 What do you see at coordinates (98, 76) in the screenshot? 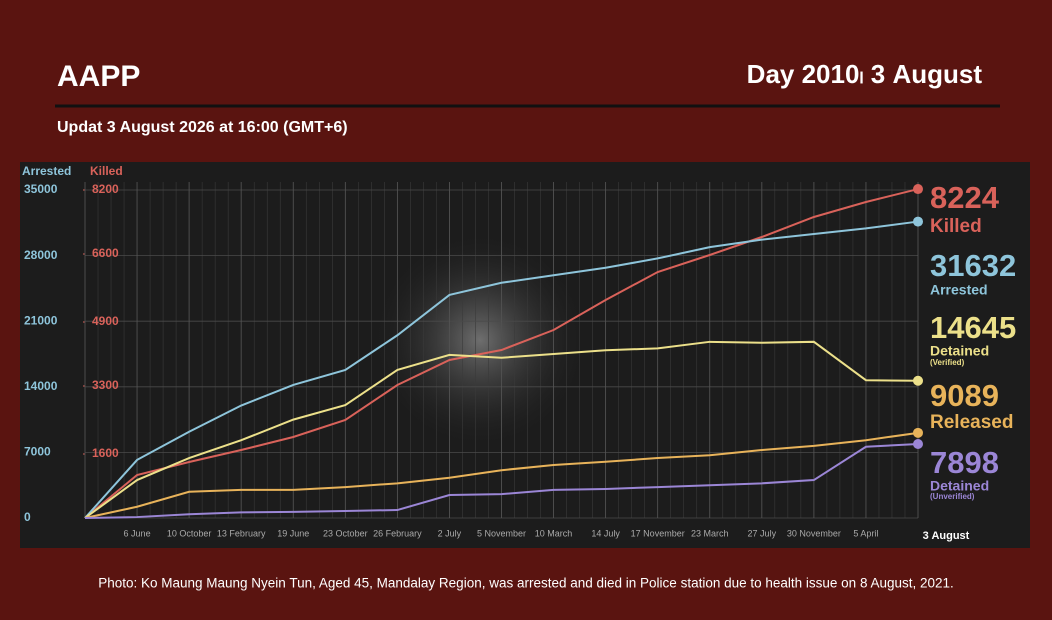
I see `title: AAPP` at bounding box center [98, 76].